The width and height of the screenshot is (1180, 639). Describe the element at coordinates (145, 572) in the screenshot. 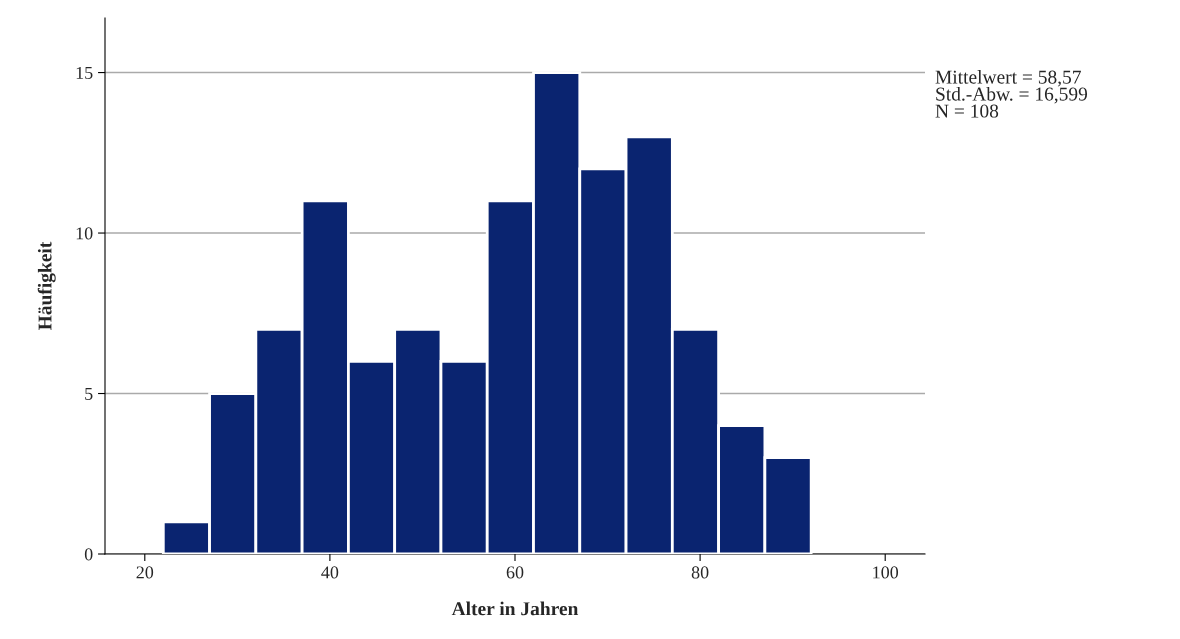

I see `x-tick-label: 20` at that location.